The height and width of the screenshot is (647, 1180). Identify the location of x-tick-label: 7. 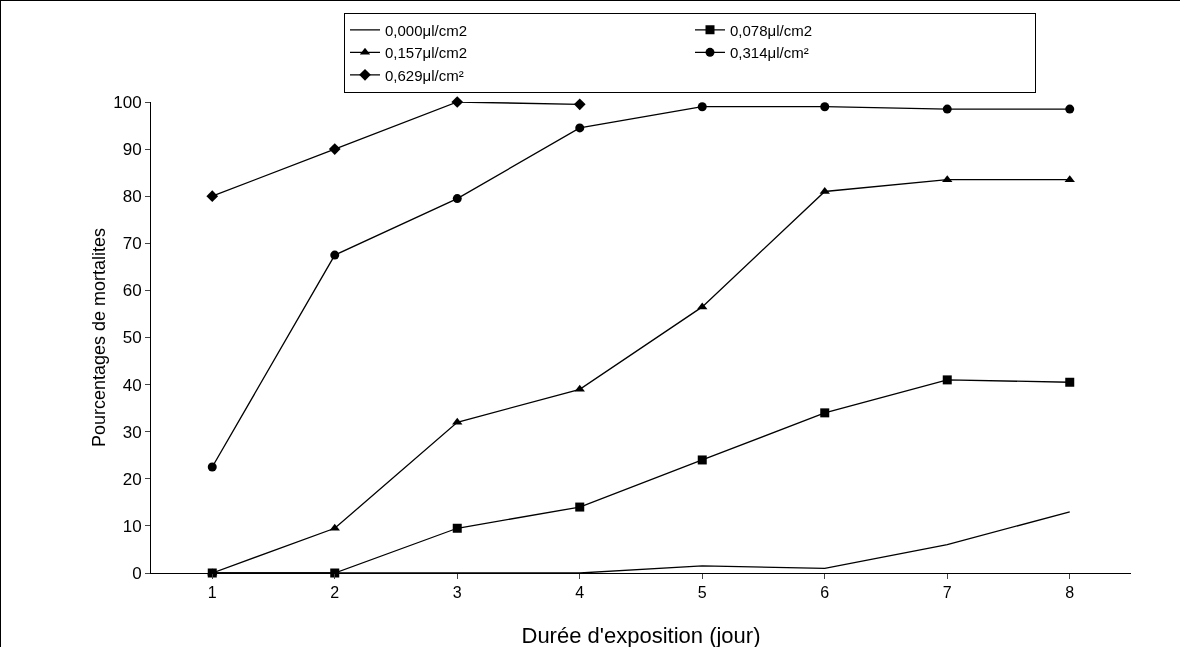
(947, 593).